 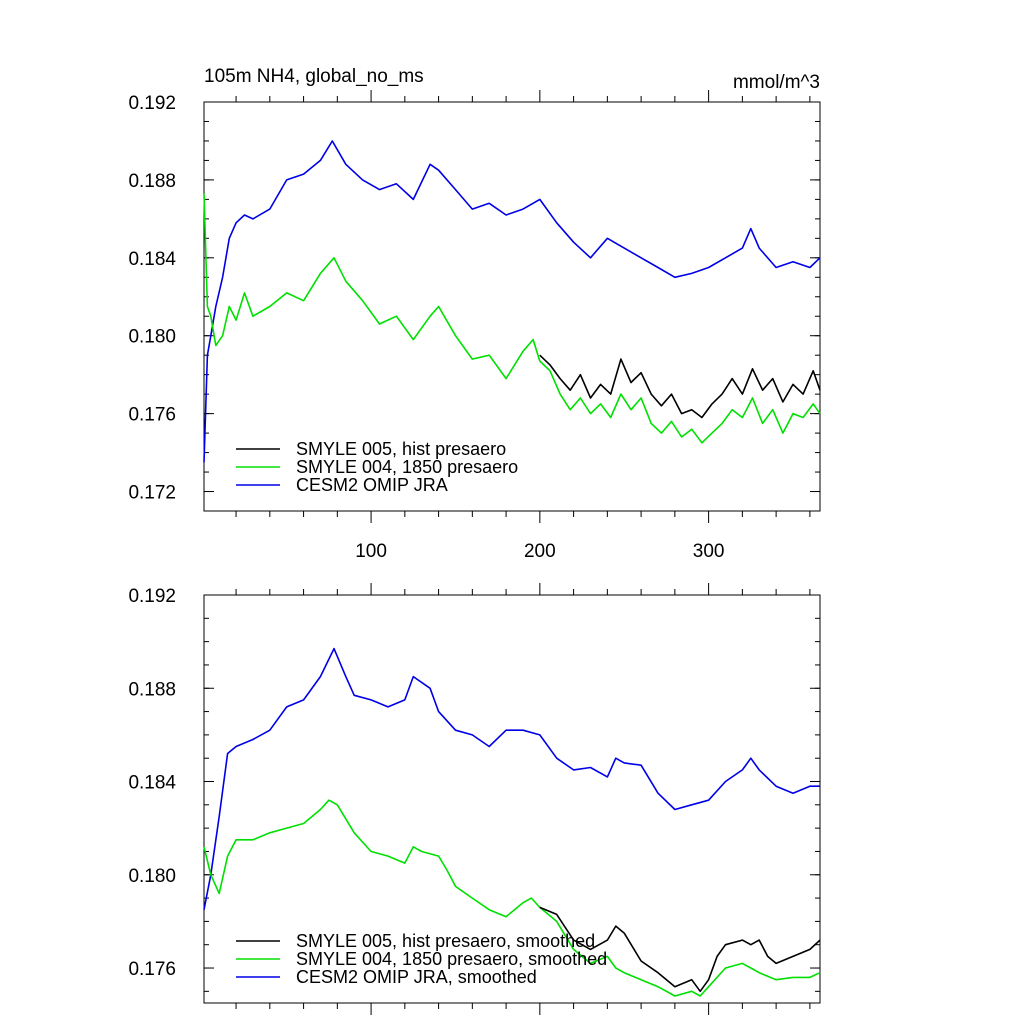 What do you see at coordinates (401, 449) in the screenshot?
I see `legend-label: SMYLE 005, hist presaero` at bounding box center [401, 449].